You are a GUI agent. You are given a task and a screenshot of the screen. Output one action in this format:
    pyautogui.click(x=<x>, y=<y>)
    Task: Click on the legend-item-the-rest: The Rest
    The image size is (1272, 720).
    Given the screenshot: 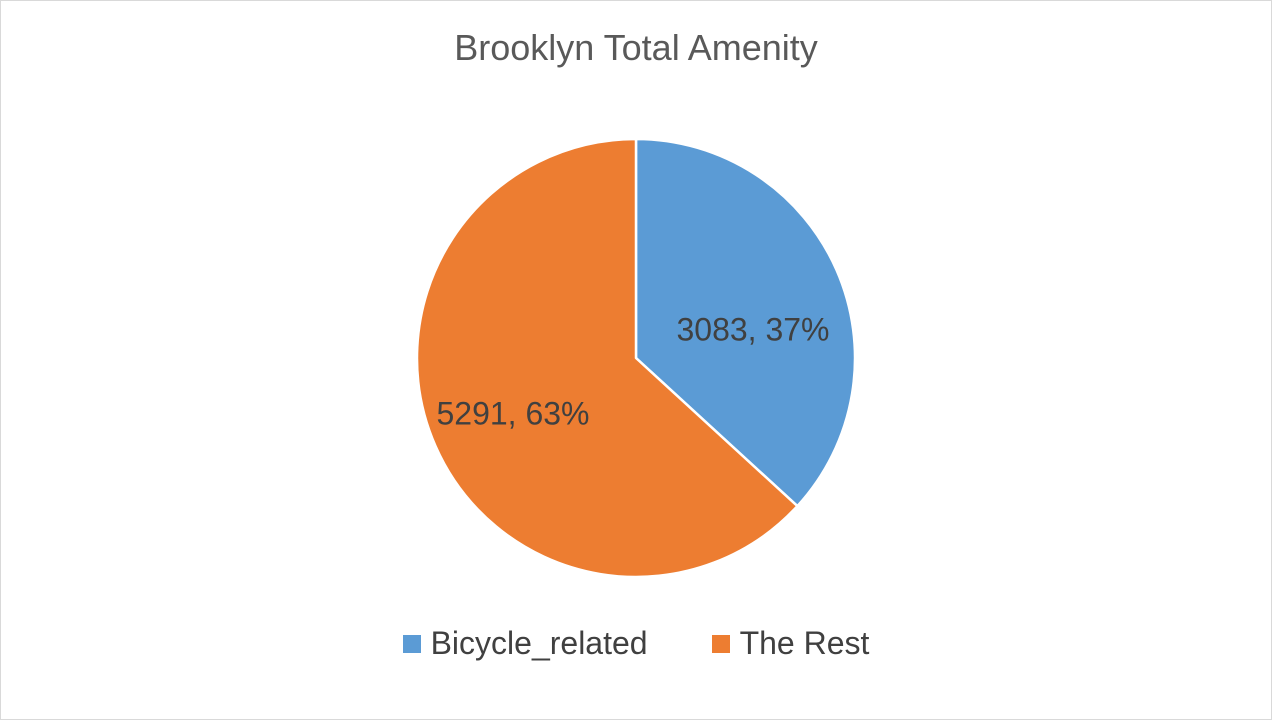 What is the action you would take?
    pyautogui.click(x=790, y=643)
    